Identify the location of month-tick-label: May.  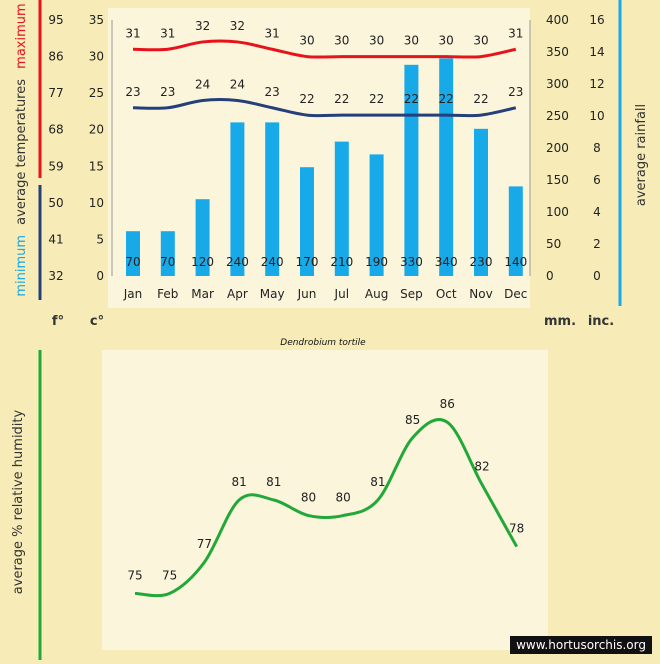
(272, 294).